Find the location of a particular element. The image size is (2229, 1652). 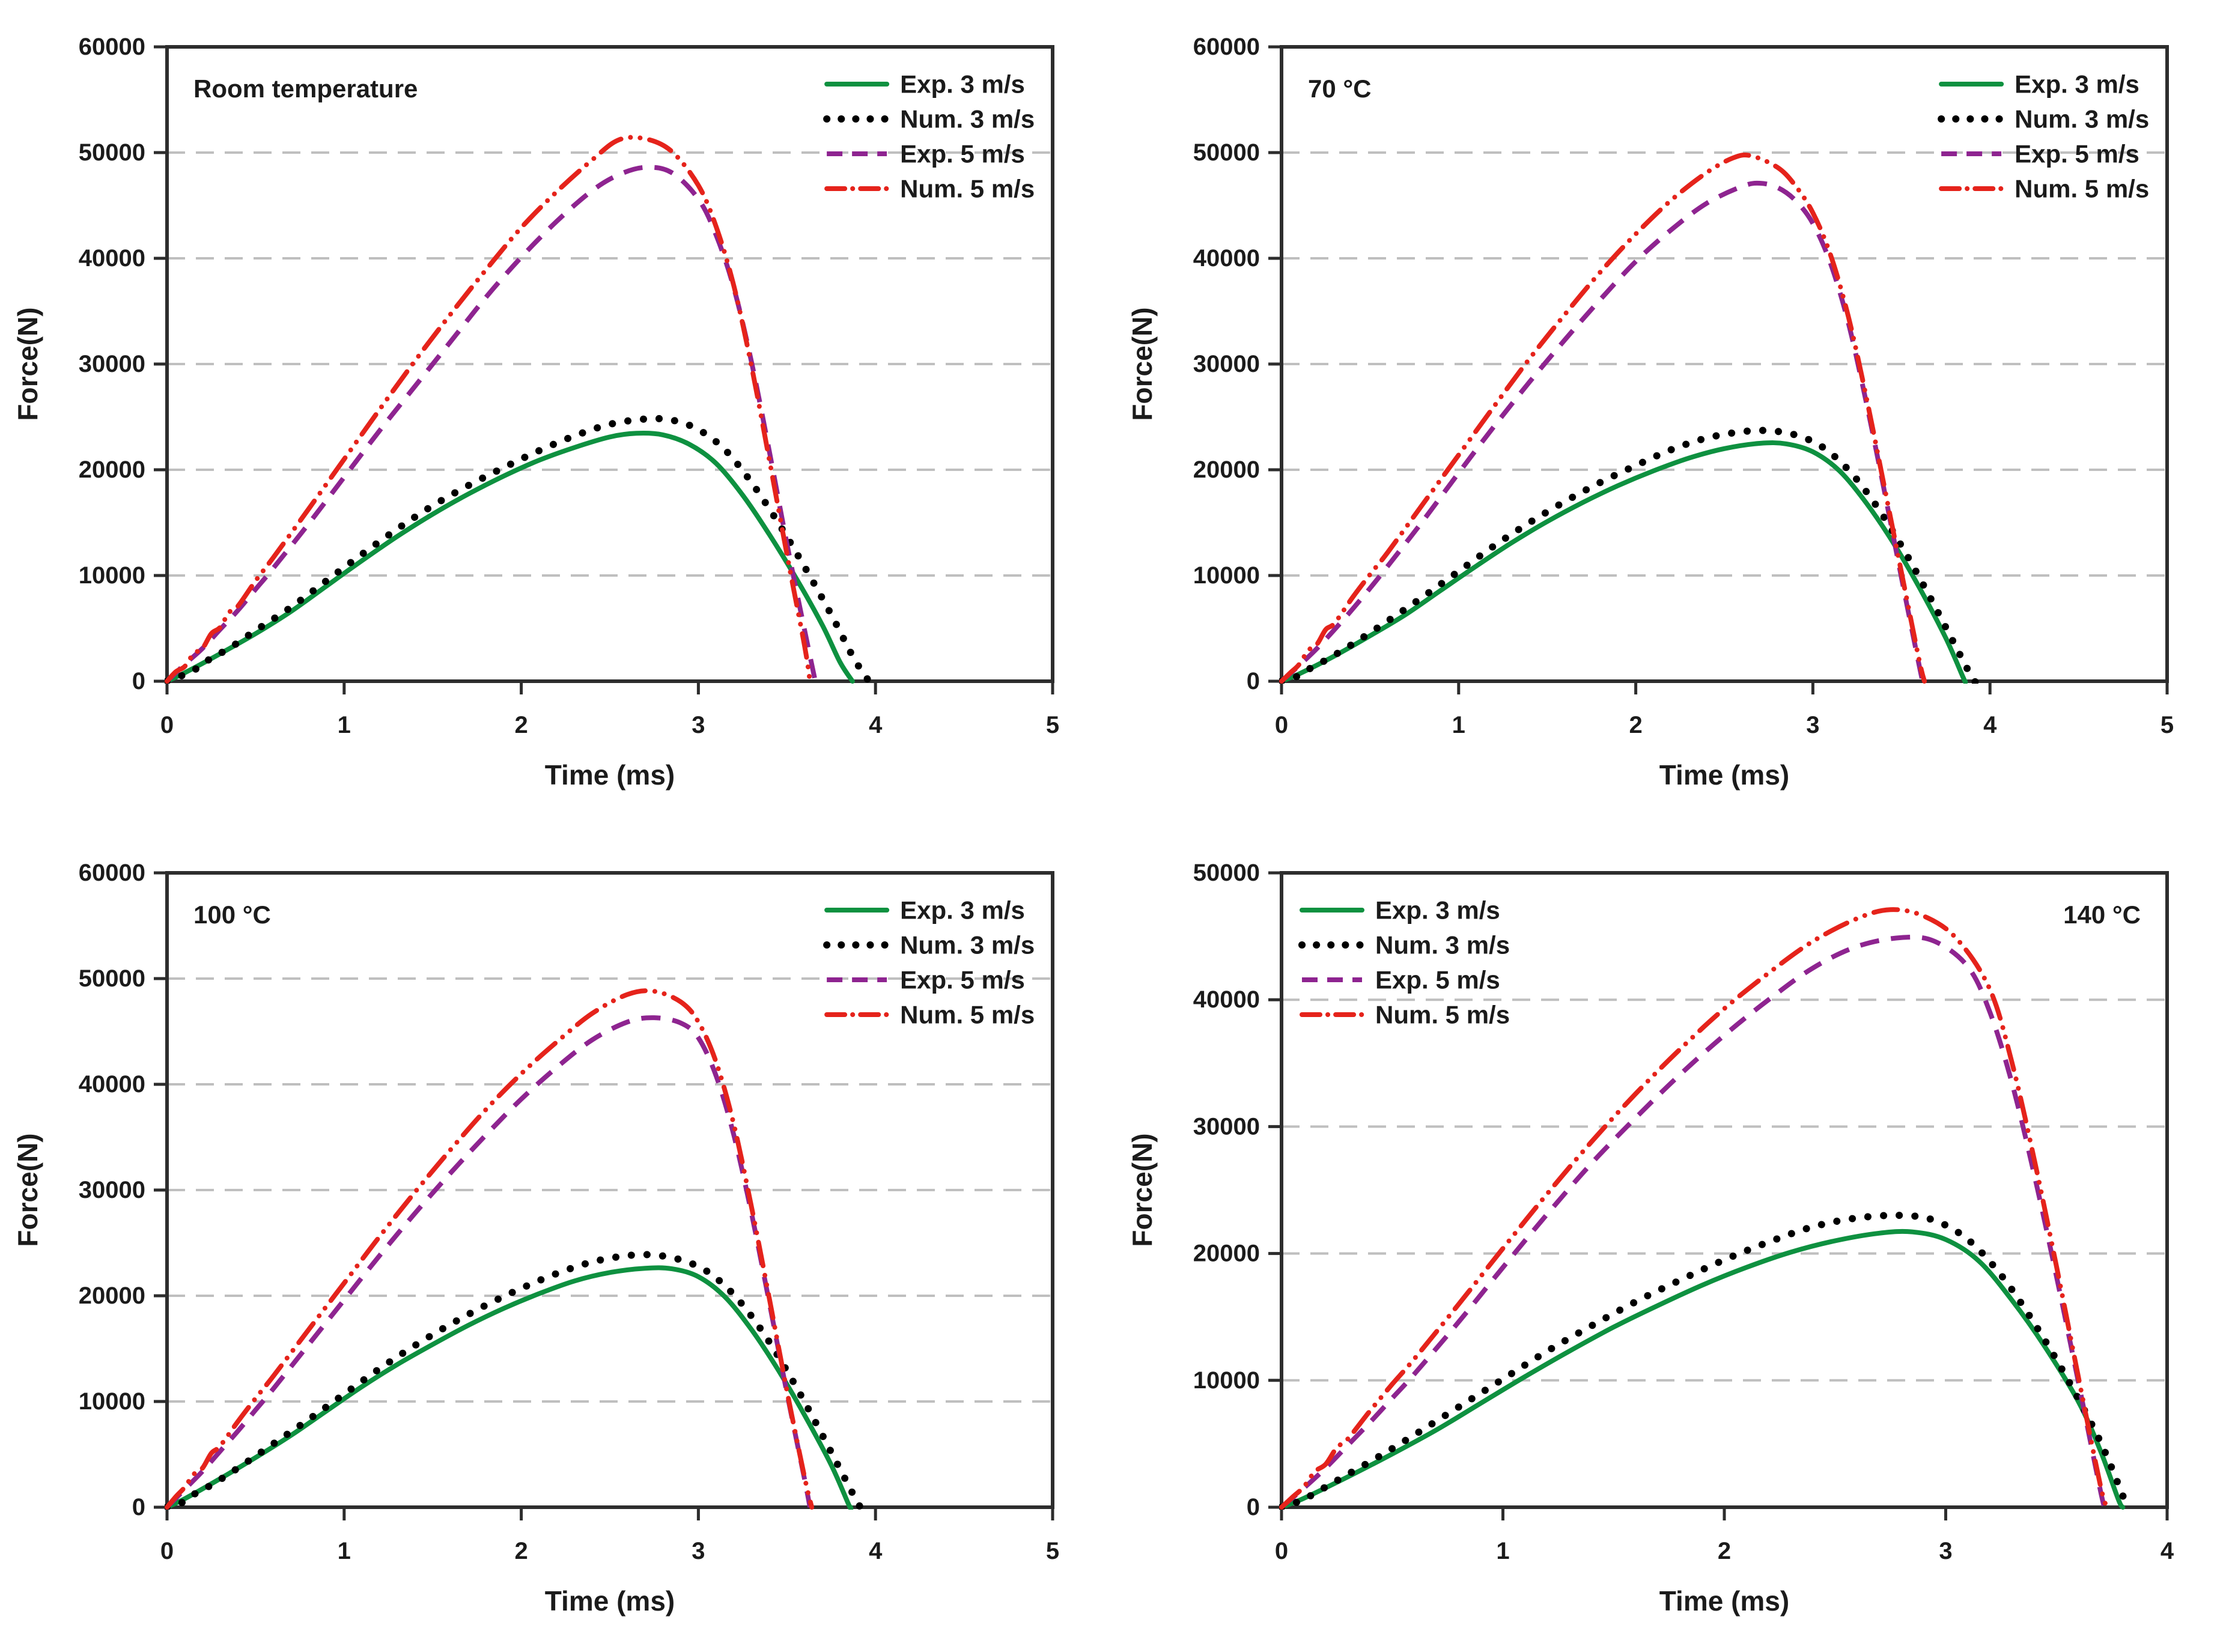

panel-title: Room temperature is located at coordinates (305, 88).